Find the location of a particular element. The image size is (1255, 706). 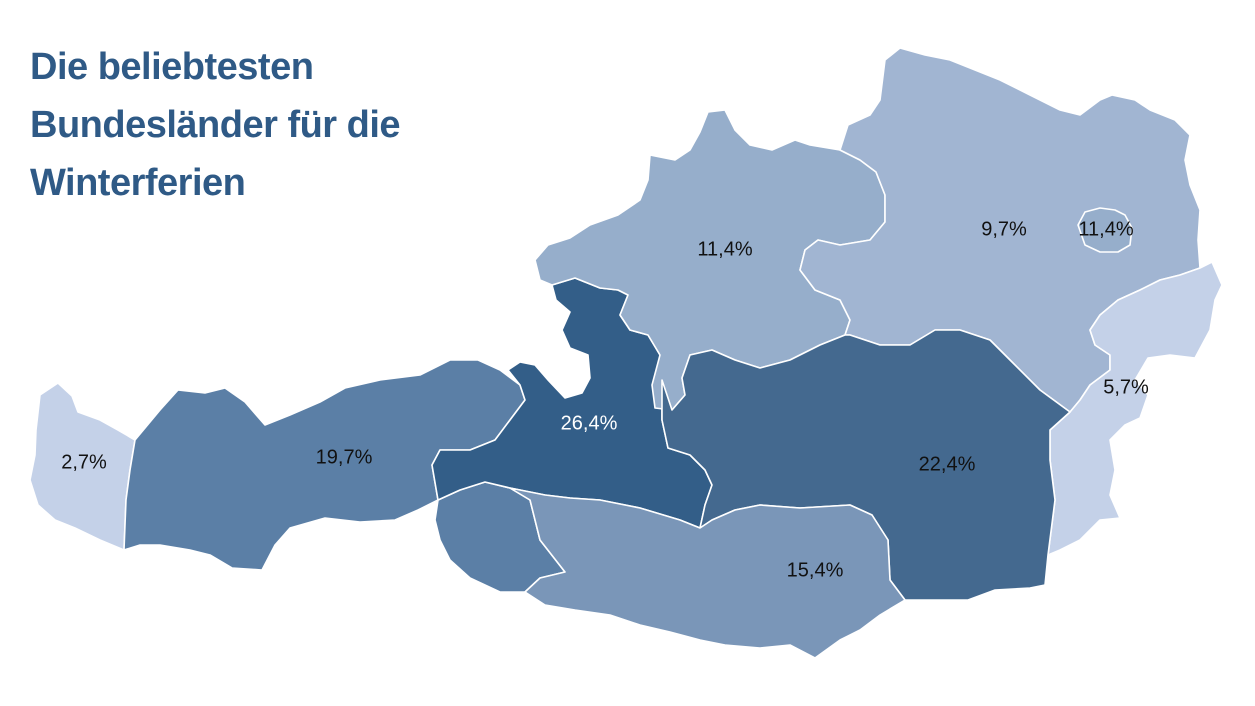

label-niederoesterreich: 9,7% is located at coordinates (1004, 229).